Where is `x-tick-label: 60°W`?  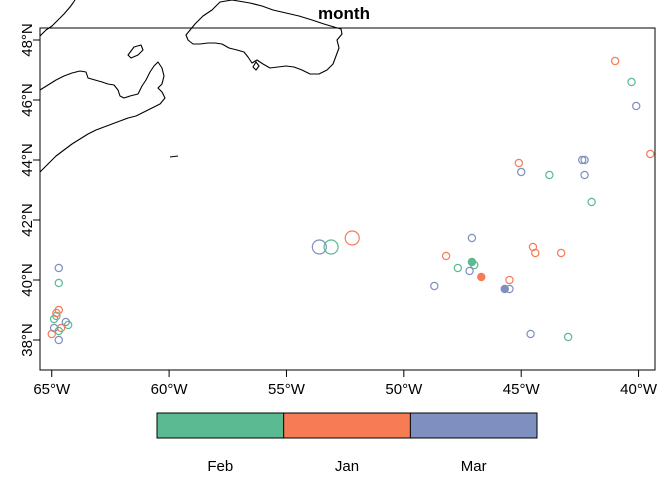
x-tick-label: 60°W is located at coordinates (170, 389).